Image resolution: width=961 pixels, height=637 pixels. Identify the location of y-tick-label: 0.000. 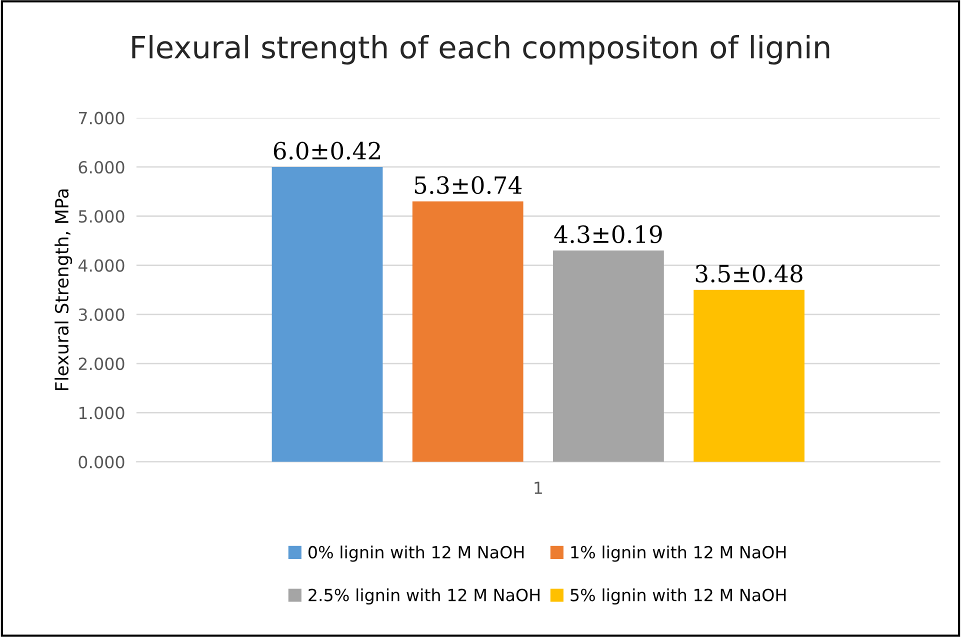
(101, 462).